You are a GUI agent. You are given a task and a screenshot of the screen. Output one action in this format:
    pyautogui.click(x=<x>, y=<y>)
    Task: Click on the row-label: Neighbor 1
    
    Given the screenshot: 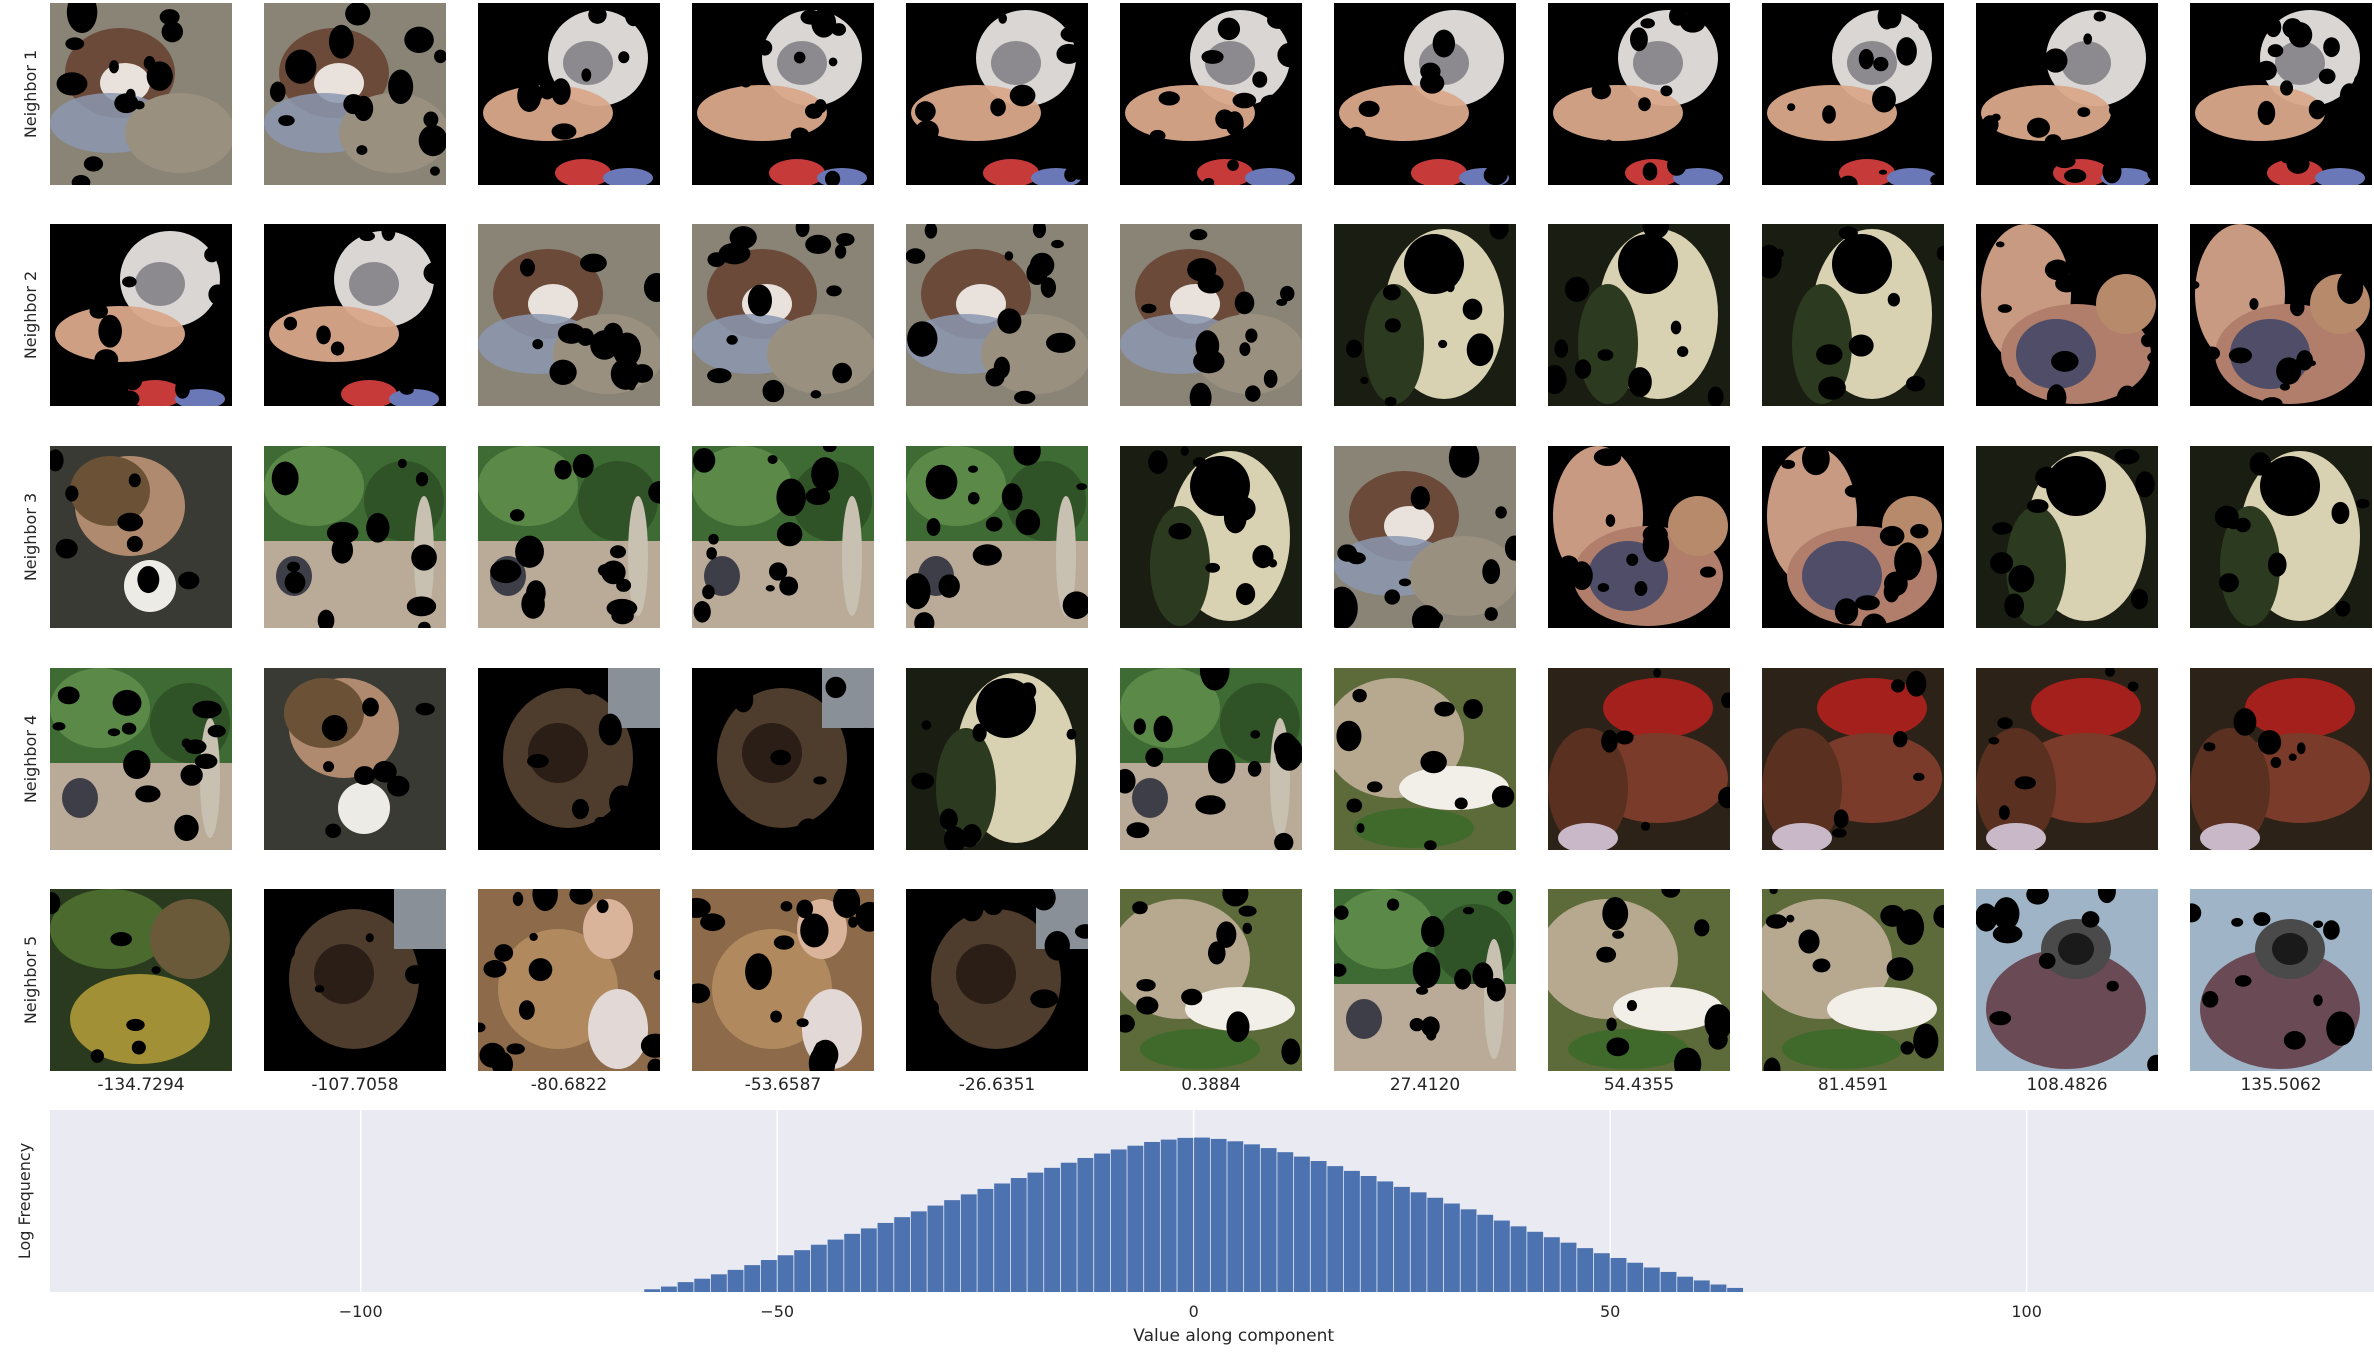 What is the action you would take?
    pyautogui.click(x=30, y=94)
    